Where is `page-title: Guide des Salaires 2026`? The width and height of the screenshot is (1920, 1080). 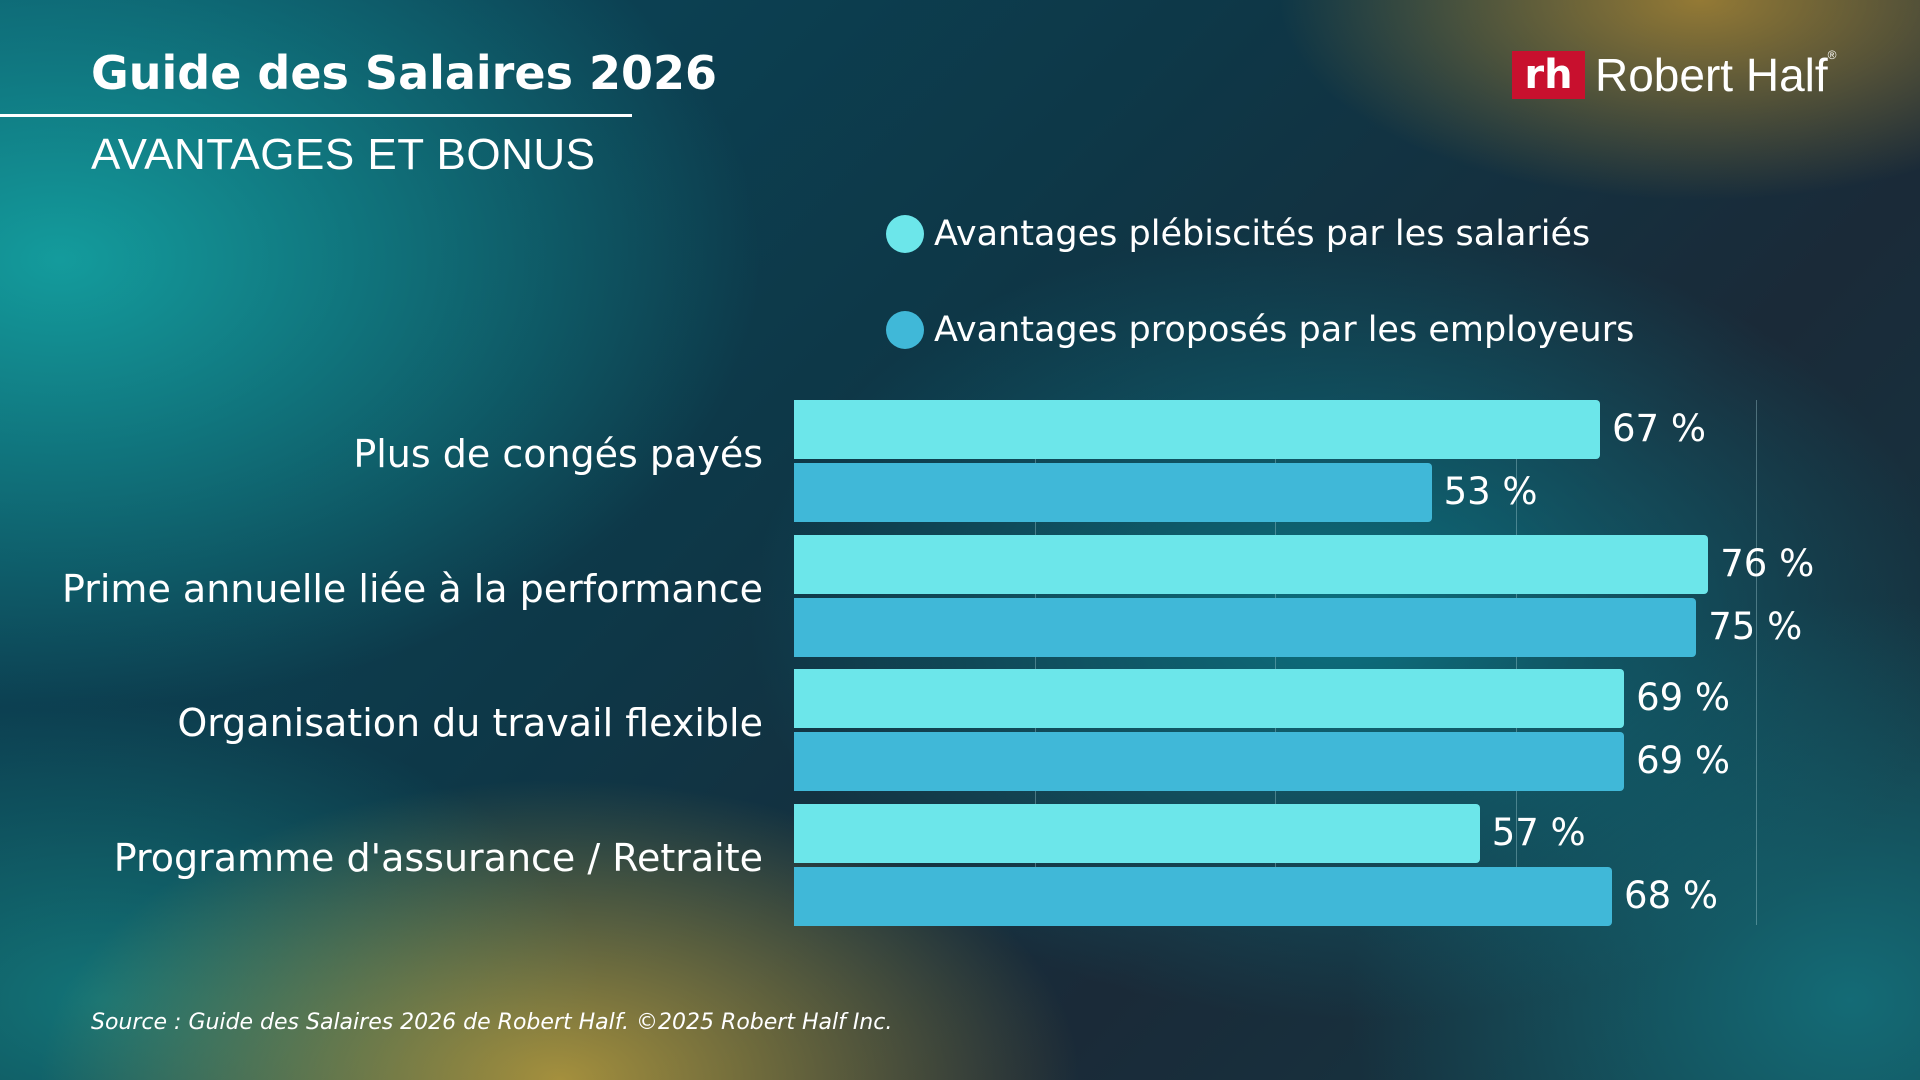 page-title: Guide des Salaires 2026 is located at coordinates (404, 73).